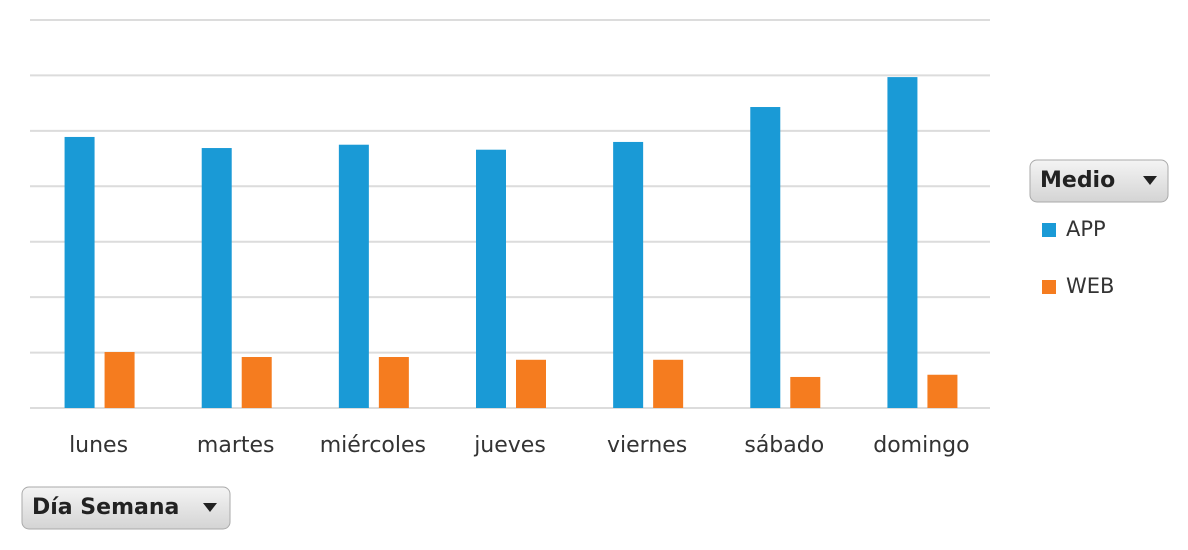 This screenshot has width=1188, height=550. I want to click on x-tick-label: jueves, so click(509, 445).